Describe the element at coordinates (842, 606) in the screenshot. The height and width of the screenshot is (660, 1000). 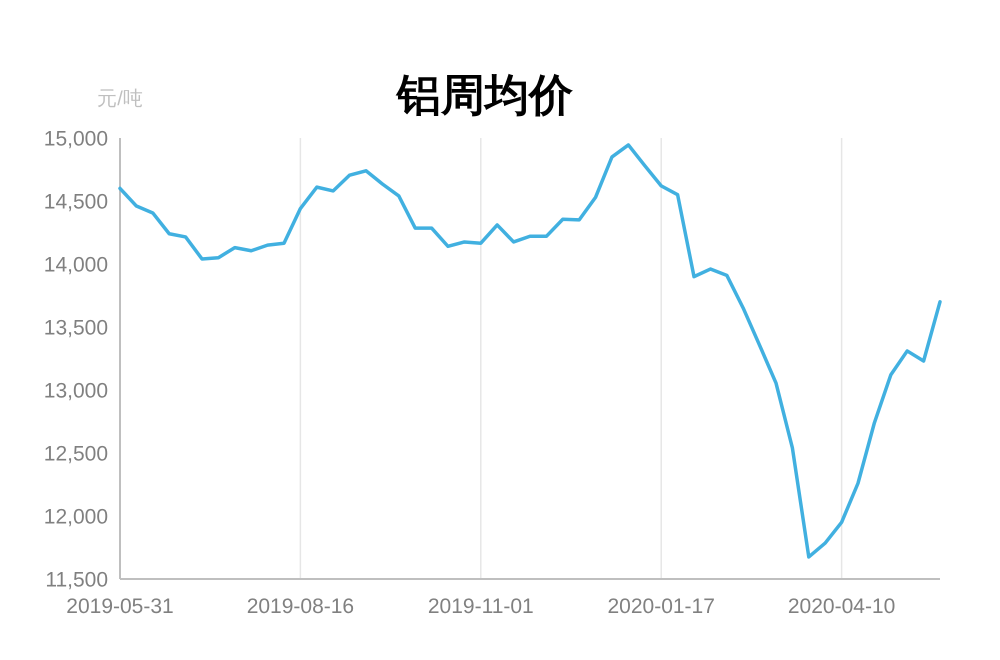
I see `x-tick-label: 2020-04-10` at that location.